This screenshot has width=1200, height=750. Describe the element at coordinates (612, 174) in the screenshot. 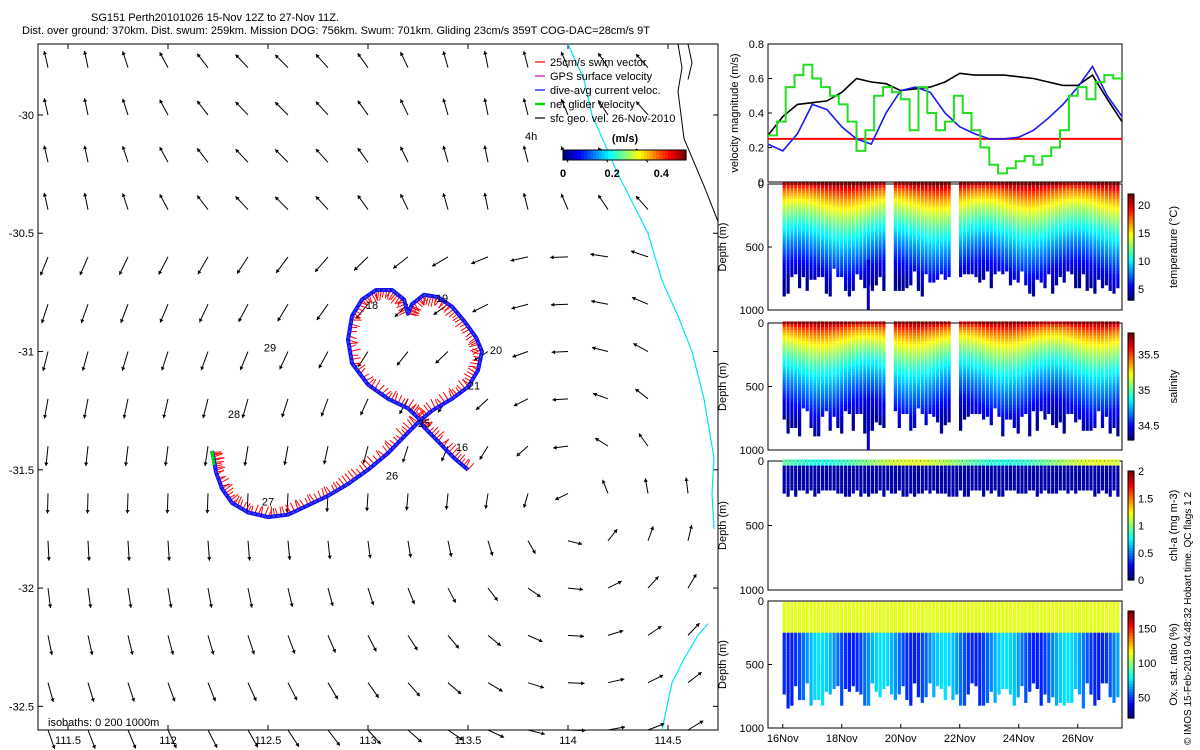

I see `colorbar-tick-label: 0.2` at that location.